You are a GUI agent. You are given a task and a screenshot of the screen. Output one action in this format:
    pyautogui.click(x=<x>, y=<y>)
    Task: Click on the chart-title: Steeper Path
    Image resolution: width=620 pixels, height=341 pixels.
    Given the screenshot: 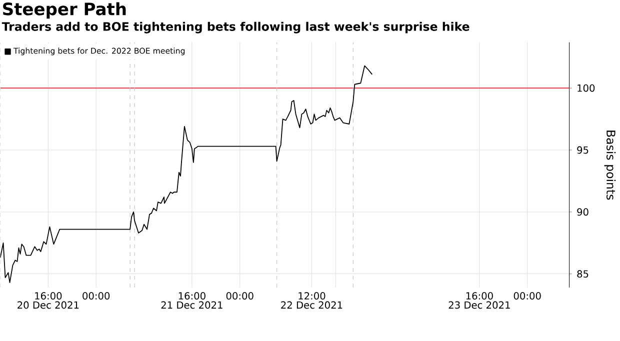 What is the action you would take?
    pyautogui.click(x=64, y=10)
    